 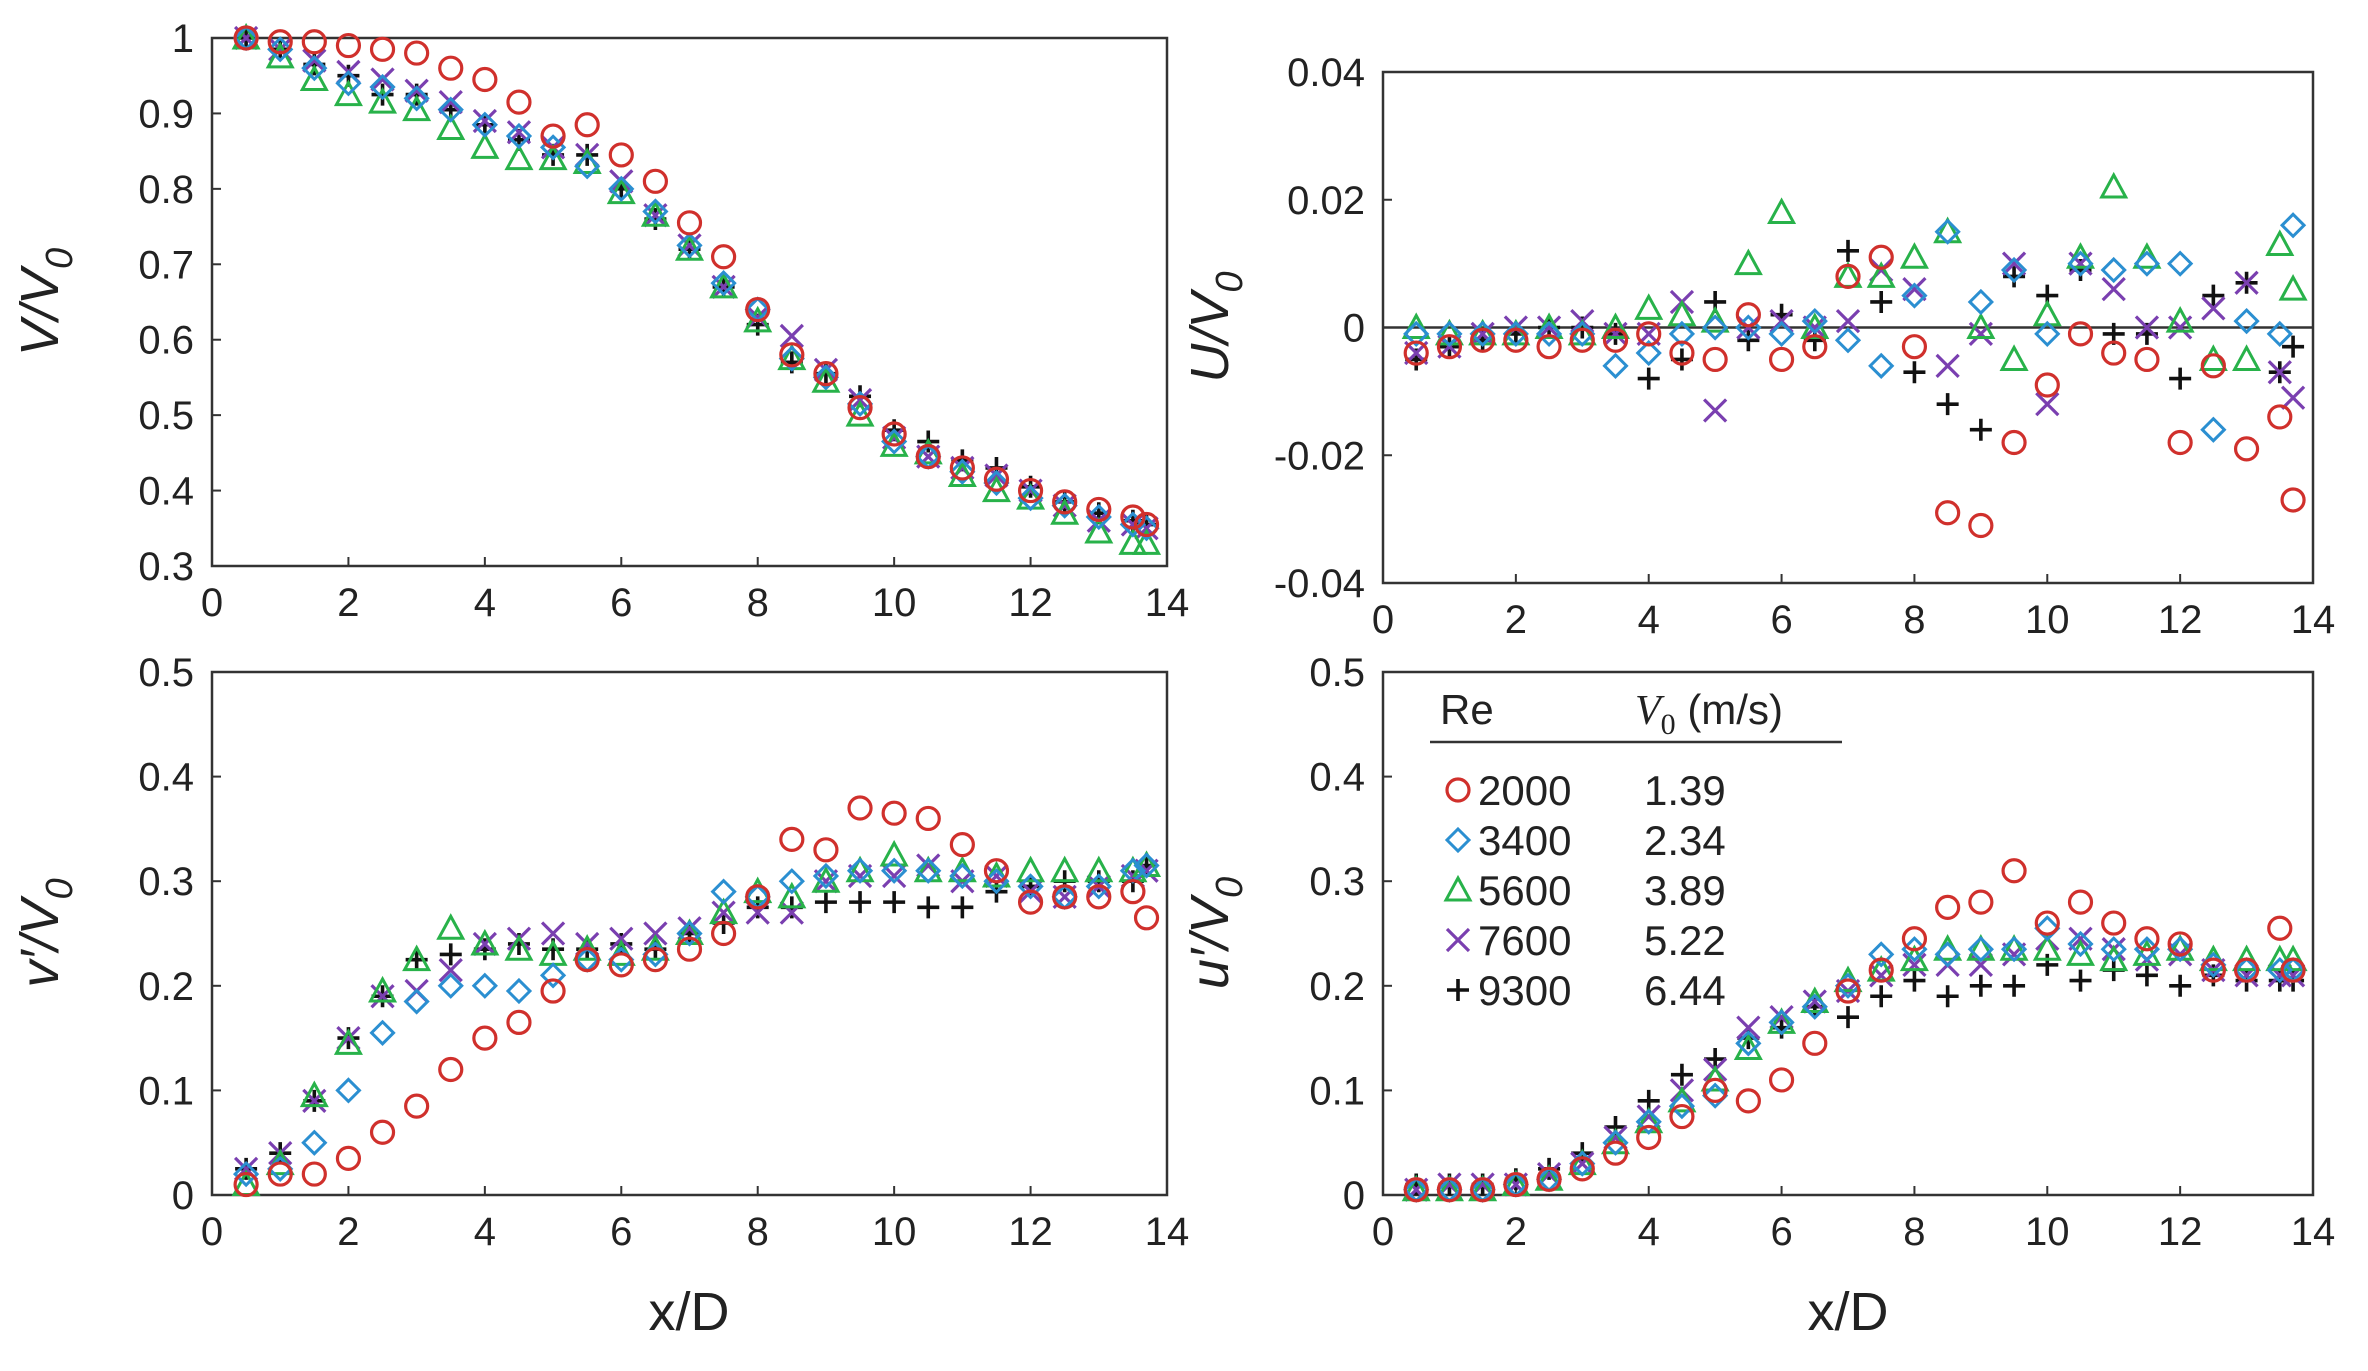 I want to click on mean-u-xtick-label: 4, so click(x=1649, y=620).